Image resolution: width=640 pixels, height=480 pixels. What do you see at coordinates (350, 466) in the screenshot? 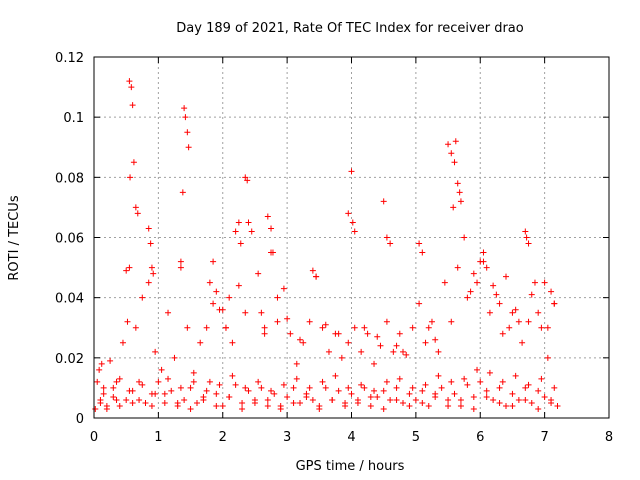
I see `x-axis-label: GPS time / hours` at bounding box center [350, 466].